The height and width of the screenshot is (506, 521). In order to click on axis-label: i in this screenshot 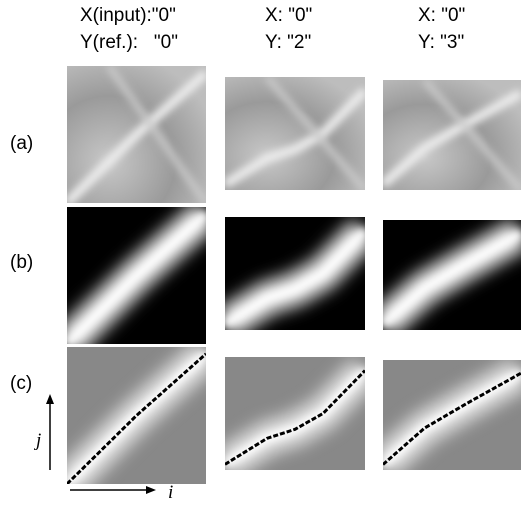, I will do `click(170, 491)`.